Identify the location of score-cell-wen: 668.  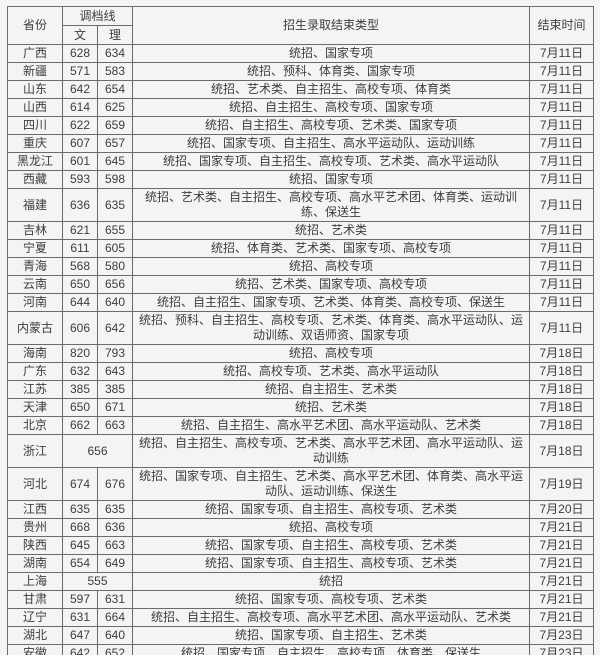
(80, 527).